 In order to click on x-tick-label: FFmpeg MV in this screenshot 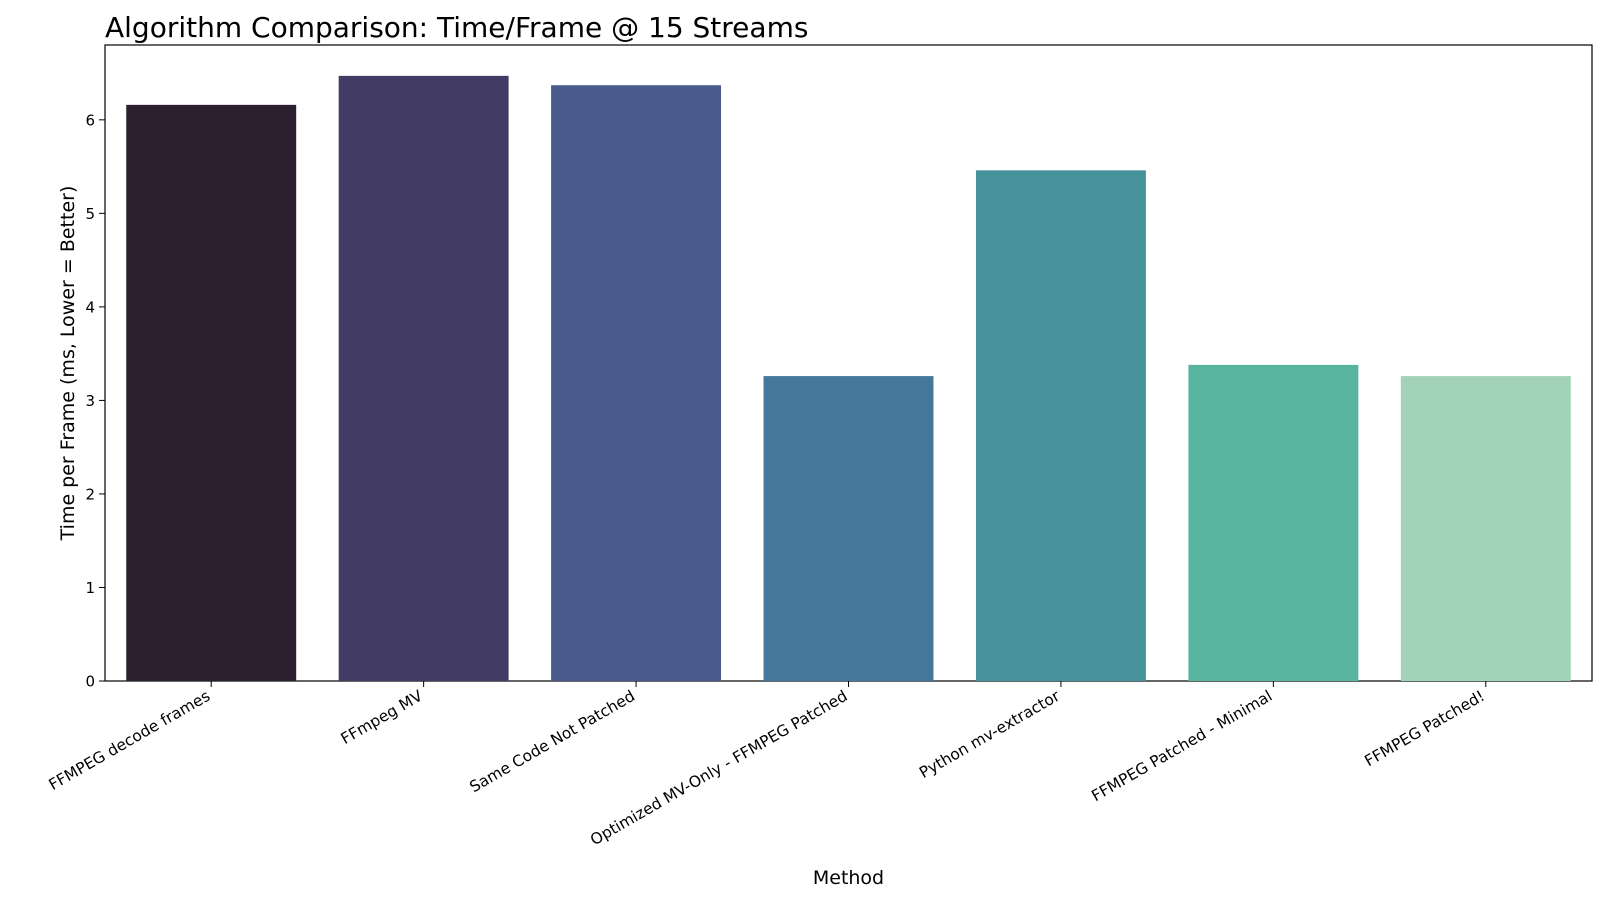, I will do `click(382, 717)`.